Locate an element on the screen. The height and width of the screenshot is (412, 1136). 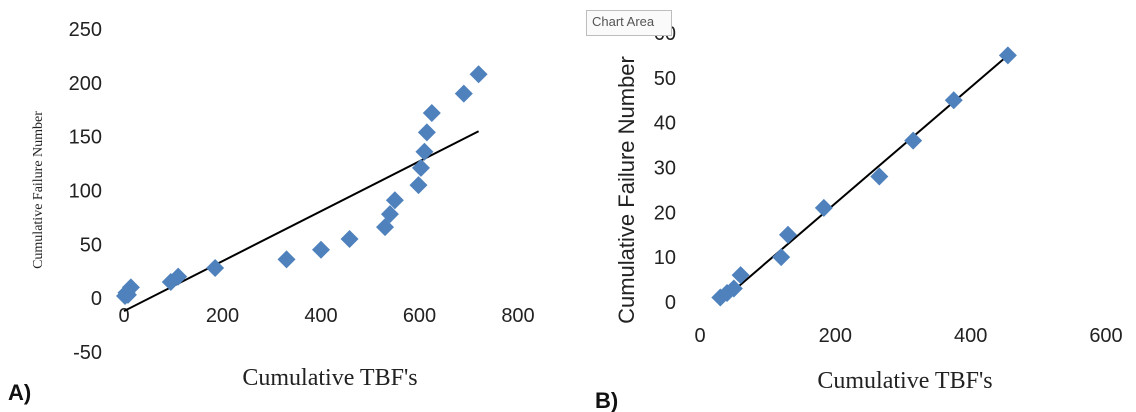
y-tick-label: 20 is located at coordinates (665, 213).